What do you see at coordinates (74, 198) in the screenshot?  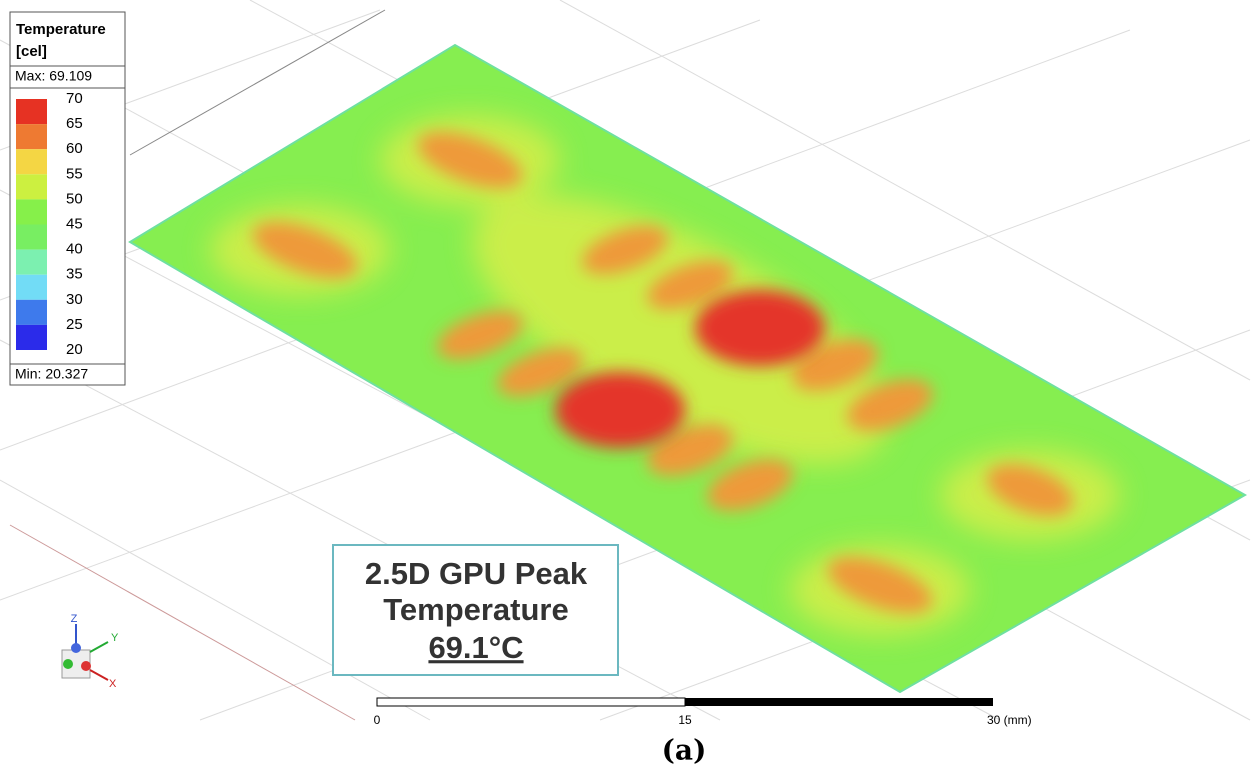 I see `legend-level: 50` at bounding box center [74, 198].